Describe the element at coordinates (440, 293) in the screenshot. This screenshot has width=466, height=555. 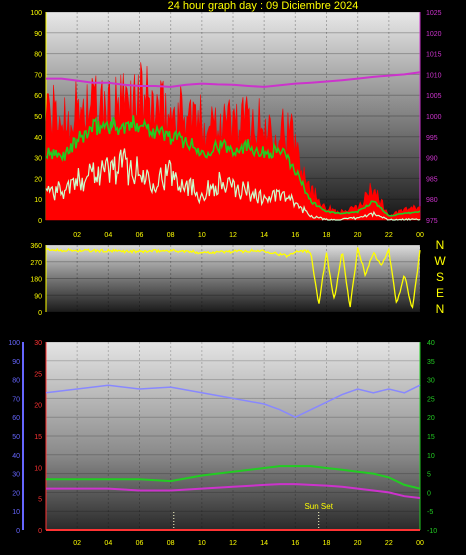
I see `compass-letter: E` at that location.